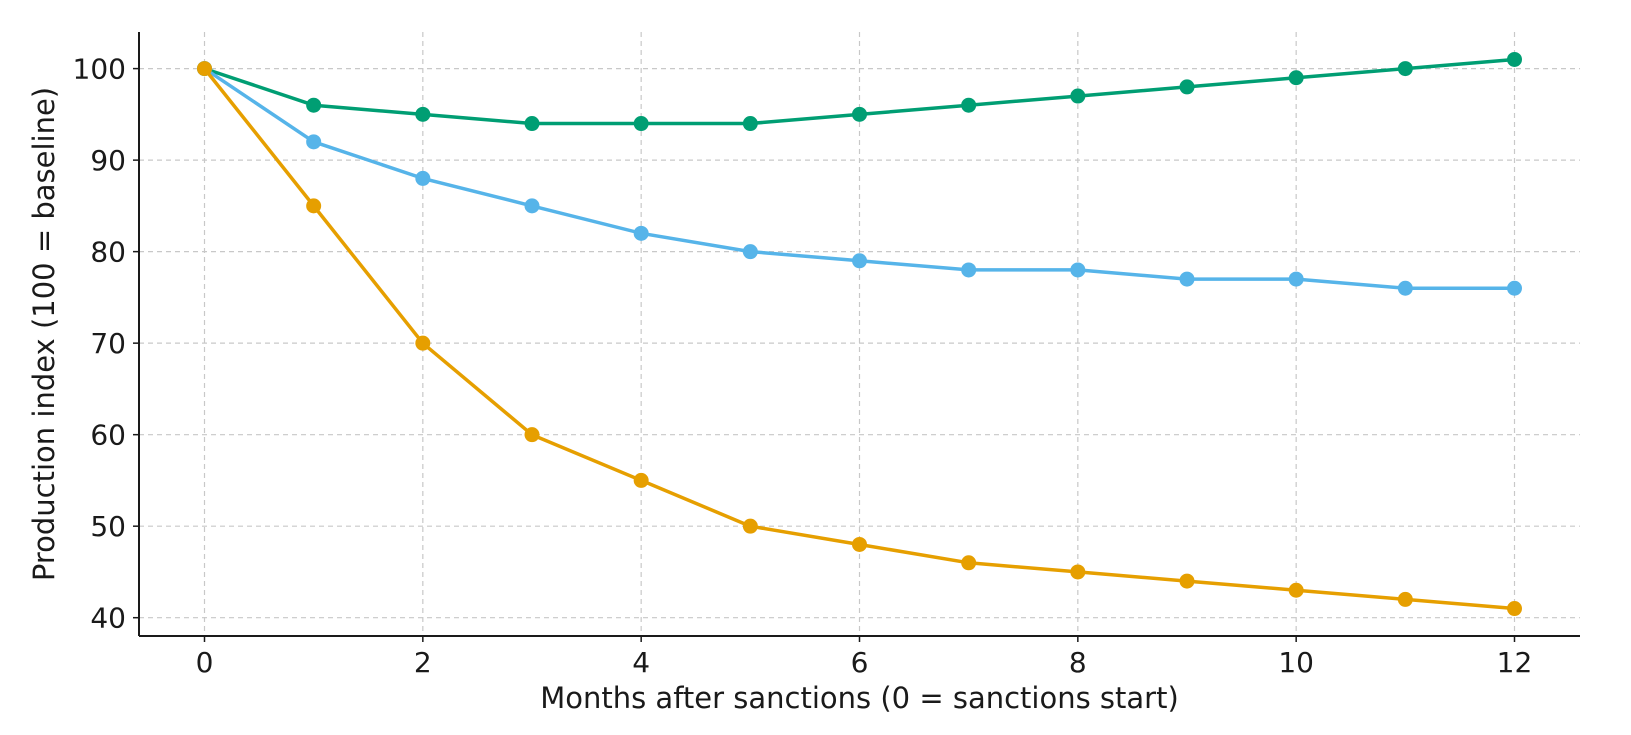  What do you see at coordinates (641, 662) in the screenshot?
I see `x-tick-label: 4` at bounding box center [641, 662].